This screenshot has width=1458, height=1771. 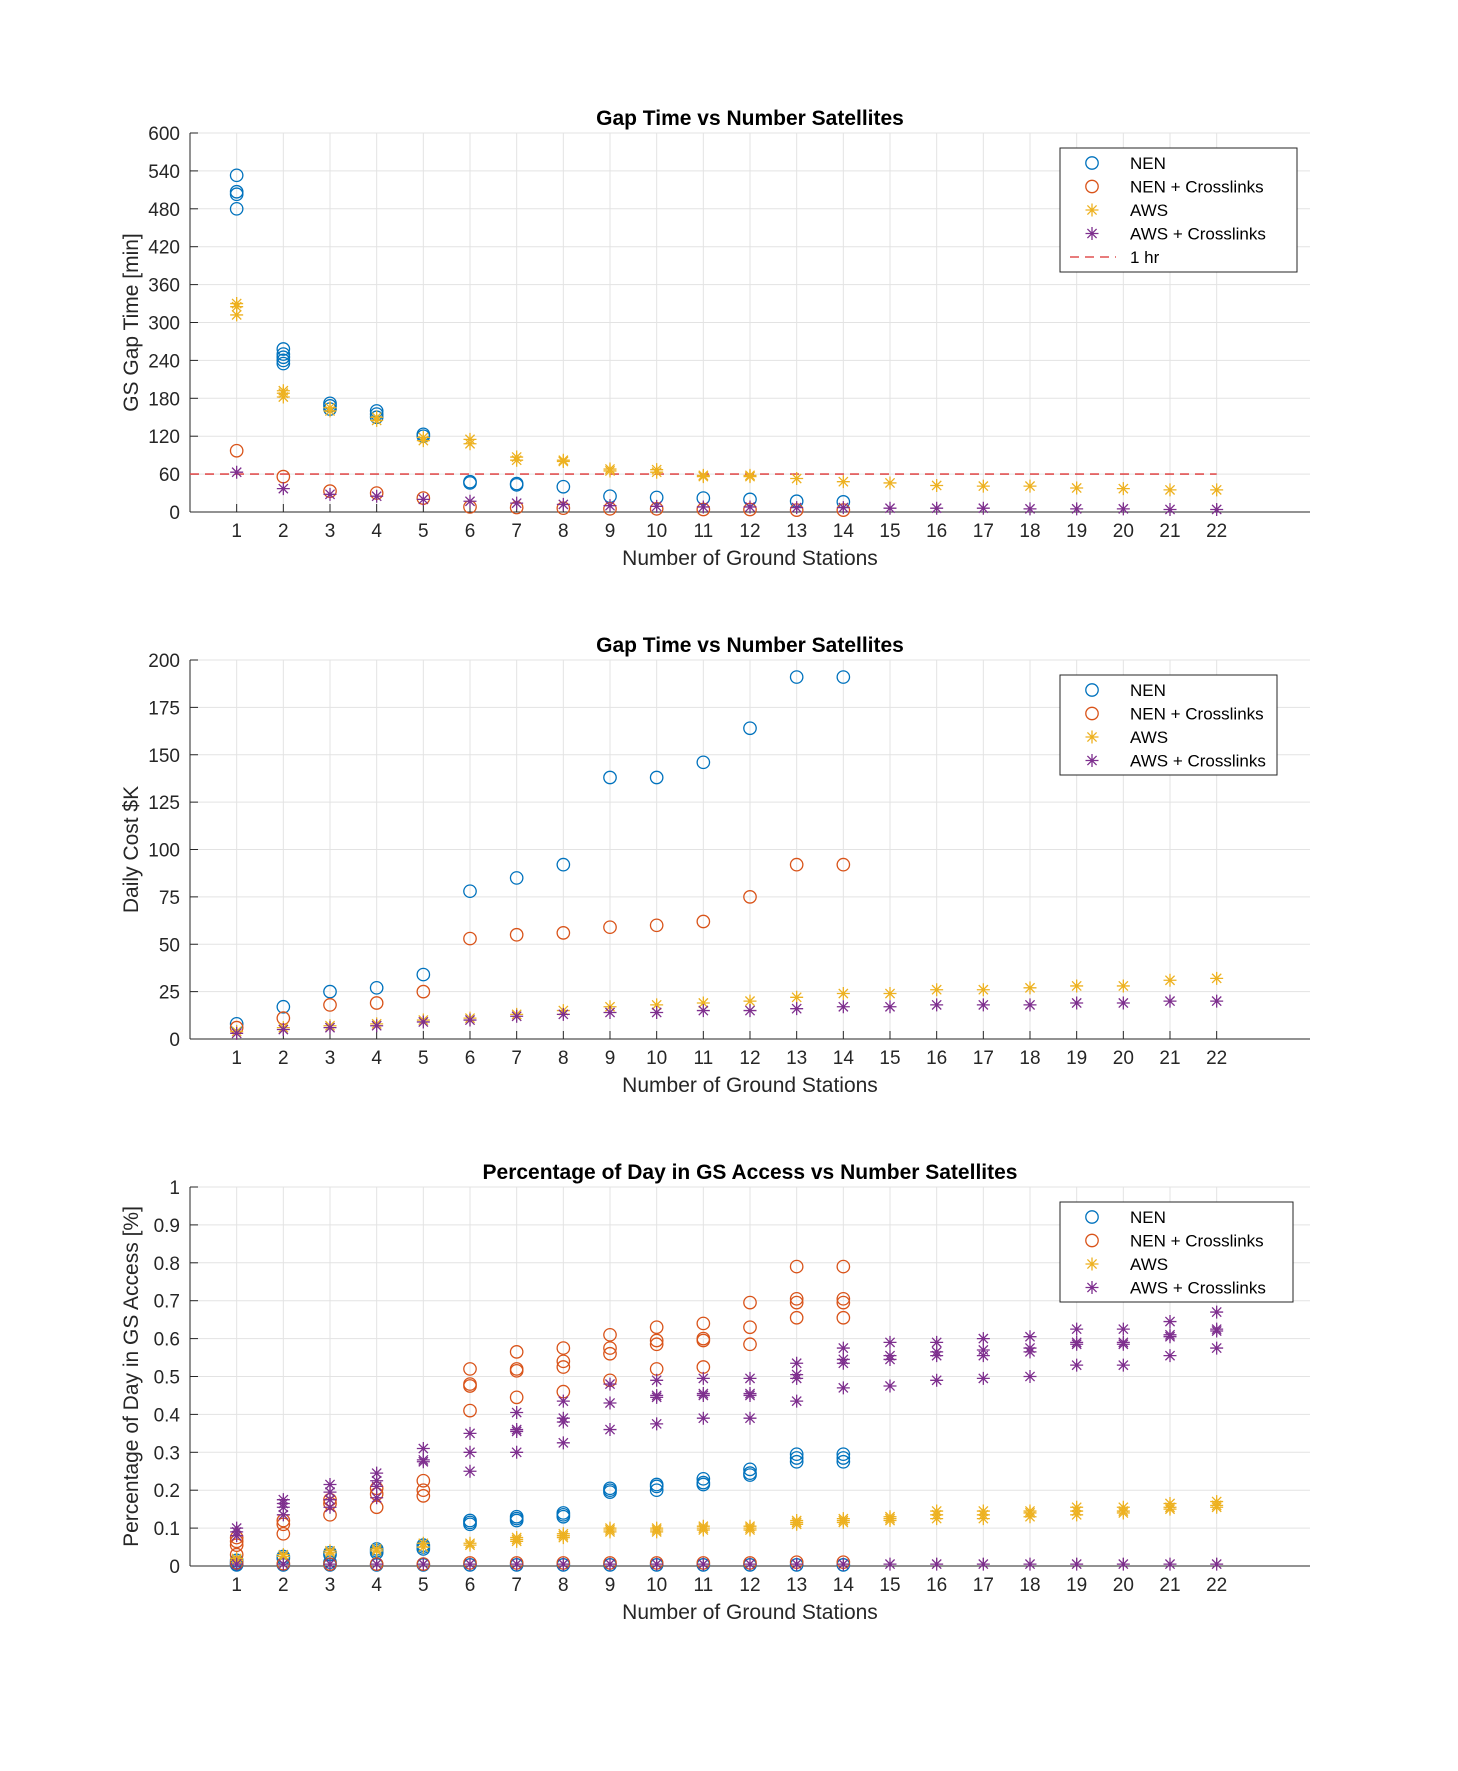 I want to click on x-tick-label: 6, so click(x=470, y=1585).